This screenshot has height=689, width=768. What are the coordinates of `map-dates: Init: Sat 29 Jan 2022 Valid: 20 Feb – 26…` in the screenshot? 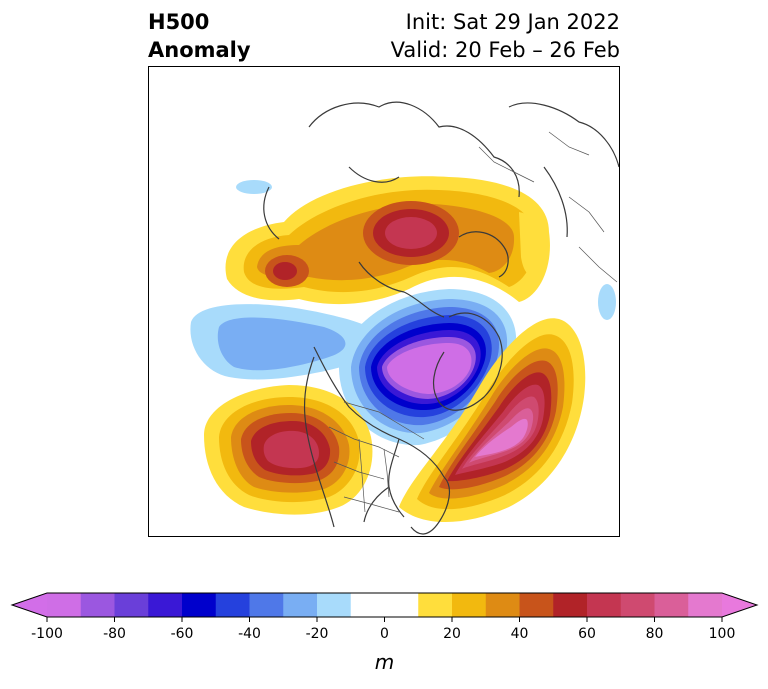 It's located at (505, 36).